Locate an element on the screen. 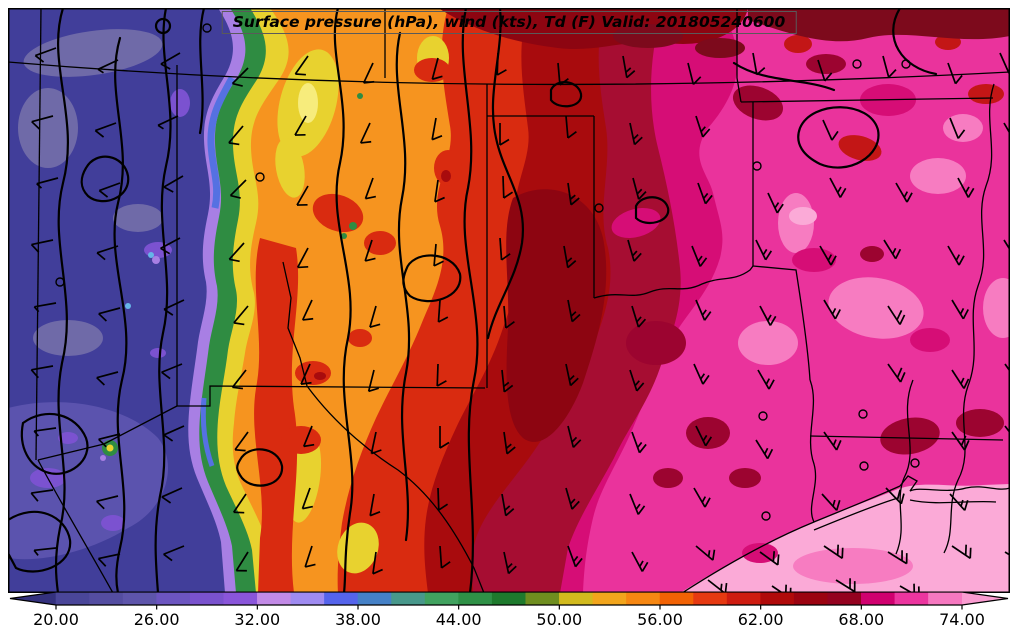  colorbar-tick-label: 44.00 is located at coordinates (459, 619).